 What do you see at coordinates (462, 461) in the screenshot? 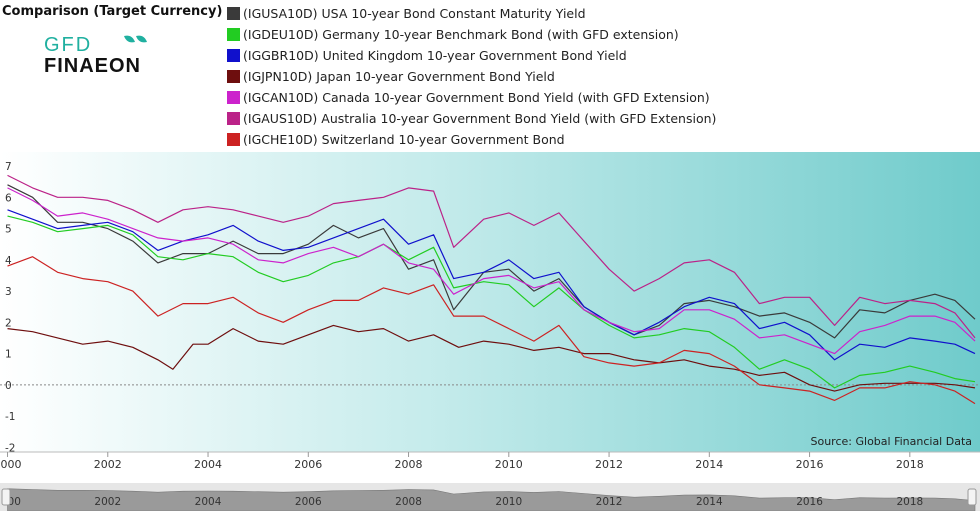
I see `x-axis-ticks: 2000 2002 2004 2006 2008 2010 2012 2014 2016 2018` at bounding box center [462, 461].